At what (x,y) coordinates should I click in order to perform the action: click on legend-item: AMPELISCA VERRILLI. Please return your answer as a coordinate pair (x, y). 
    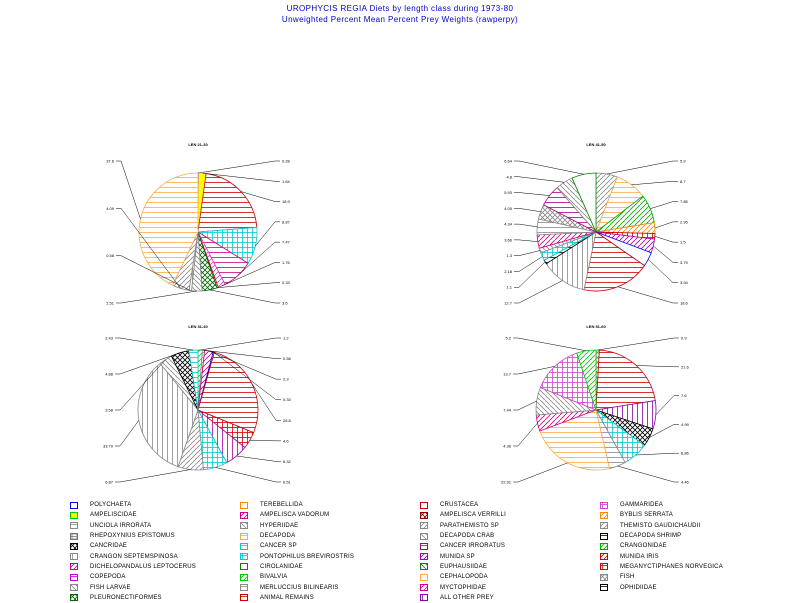
    Looking at the image, I should click on (463, 515).